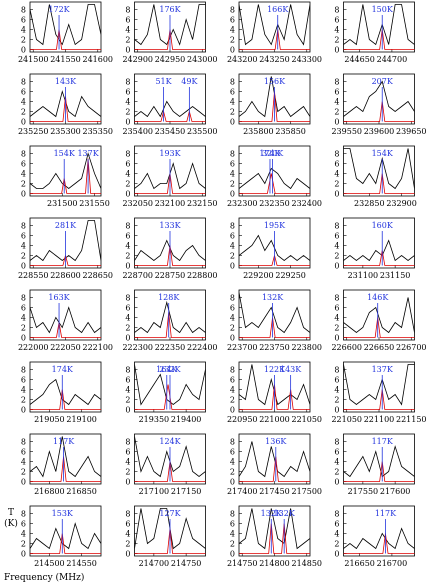 The height and width of the screenshot is (584, 436). I want to click on annotation-label: 156K, so click(275, 81).